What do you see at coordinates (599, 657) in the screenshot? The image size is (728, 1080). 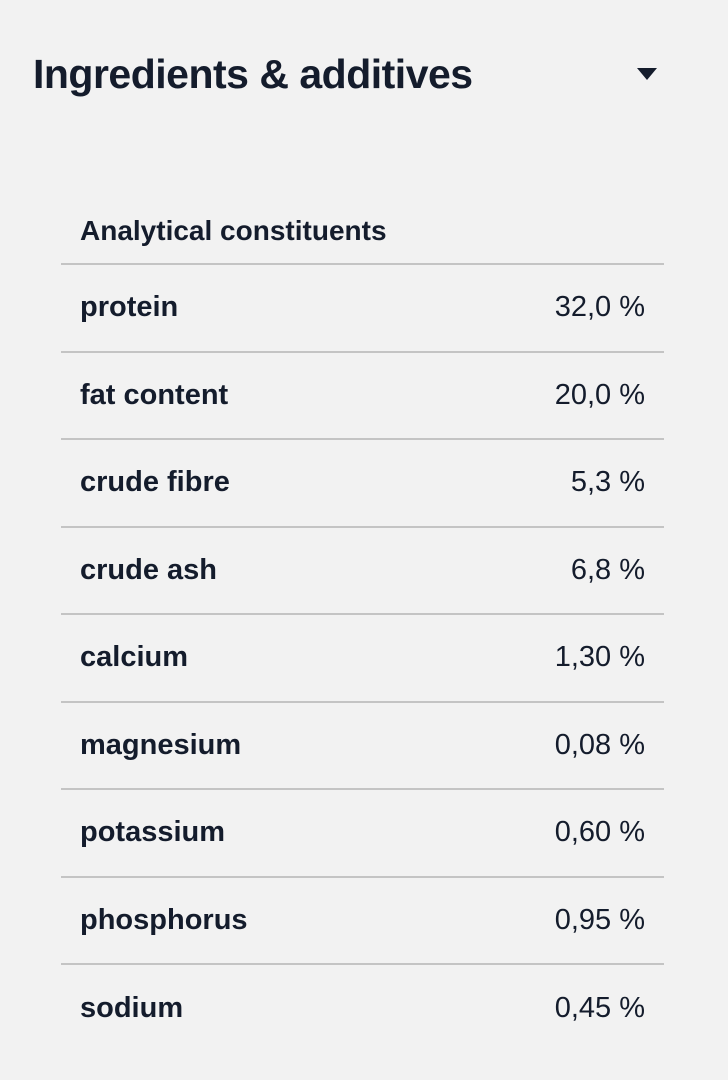 I see `constituent-value: 1,30 %` at bounding box center [599, 657].